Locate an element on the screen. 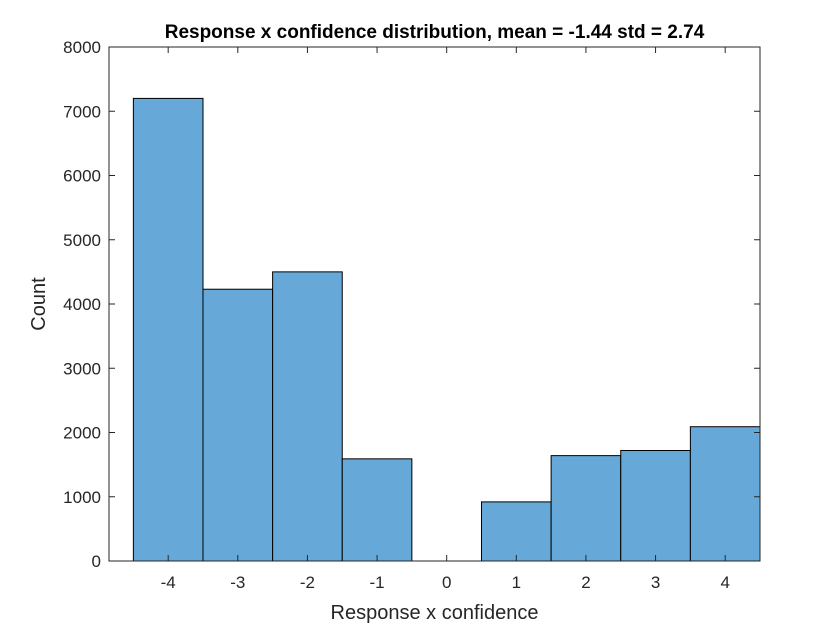 This screenshot has width=840, height=630. y-tick-label-2000: 2000 is located at coordinates (82, 433).